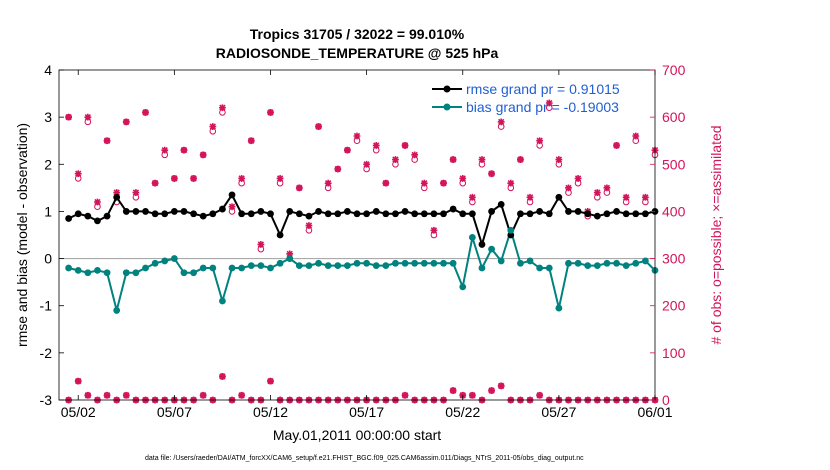  Describe the element at coordinates (674, 353) in the screenshot. I see `y-right-tick-label: 100` at that location.